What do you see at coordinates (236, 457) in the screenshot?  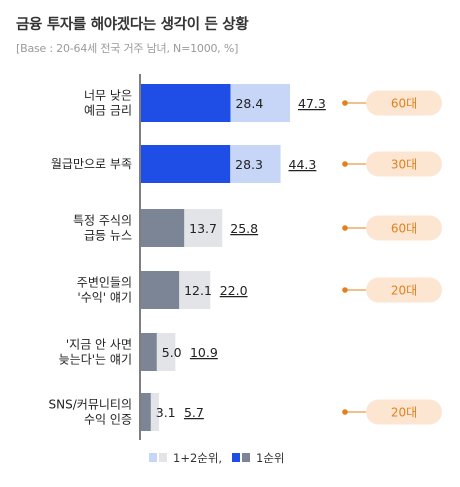 I see `legend-swatch-first-highlight` at bounding box center [236, 457].